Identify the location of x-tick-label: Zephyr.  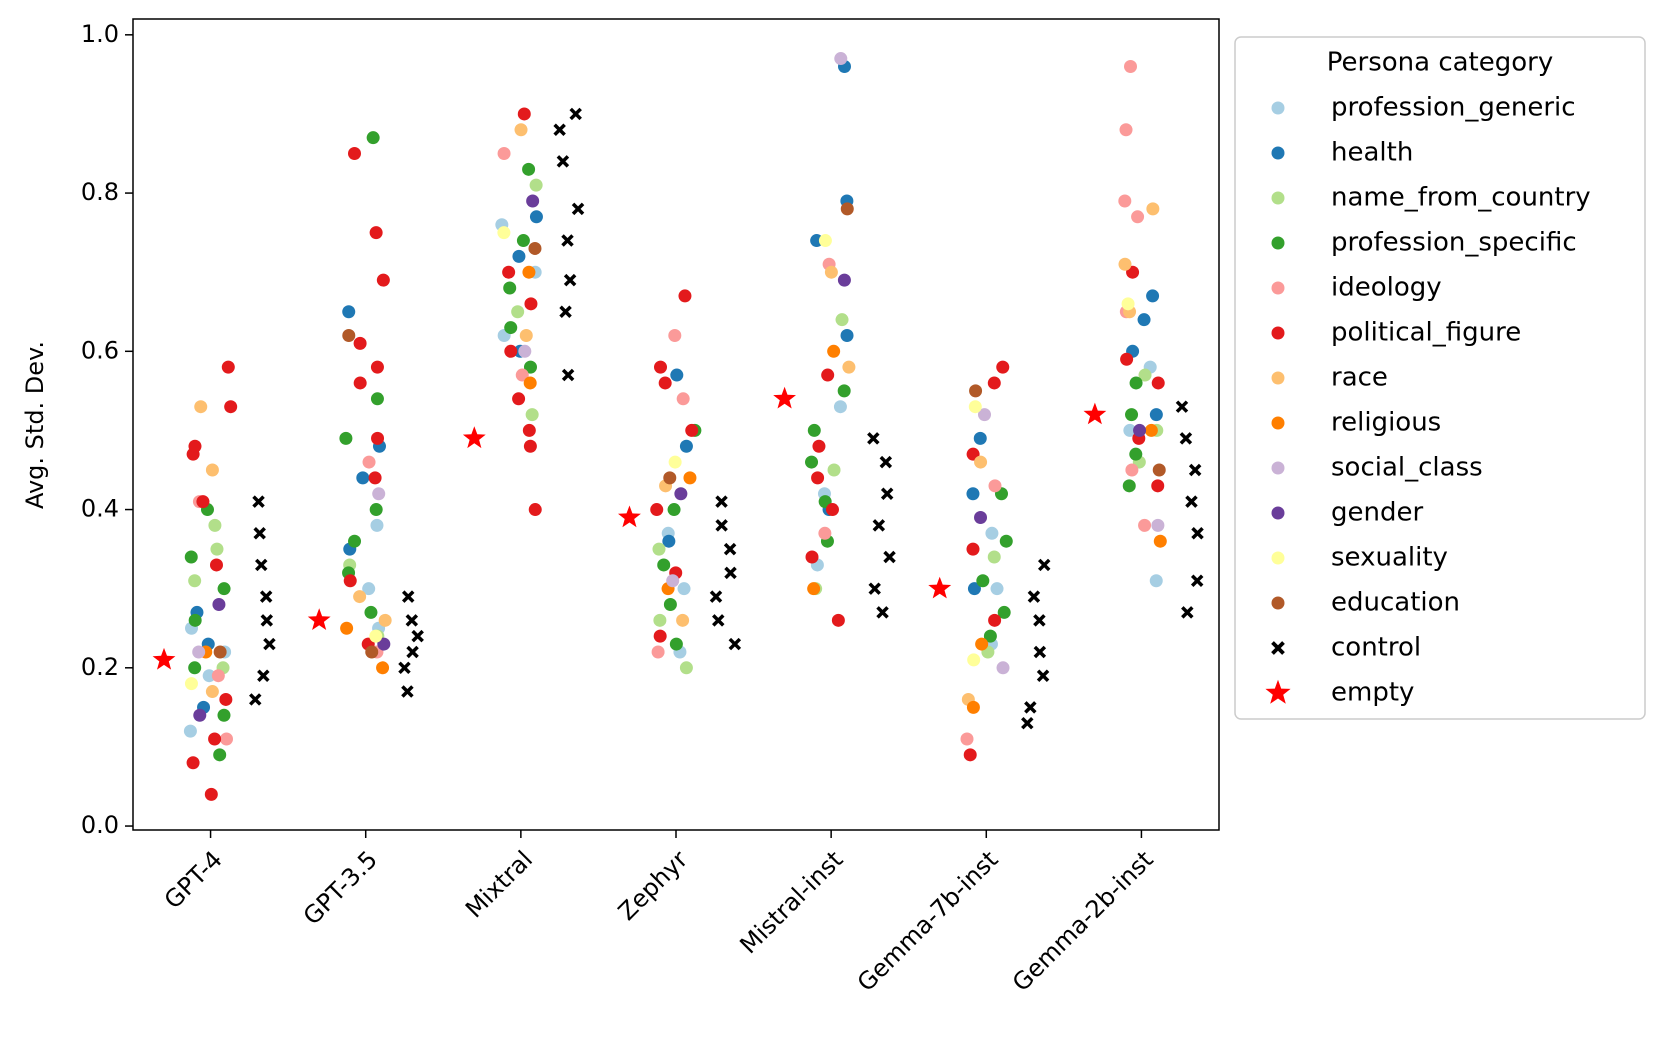
(653, 885).